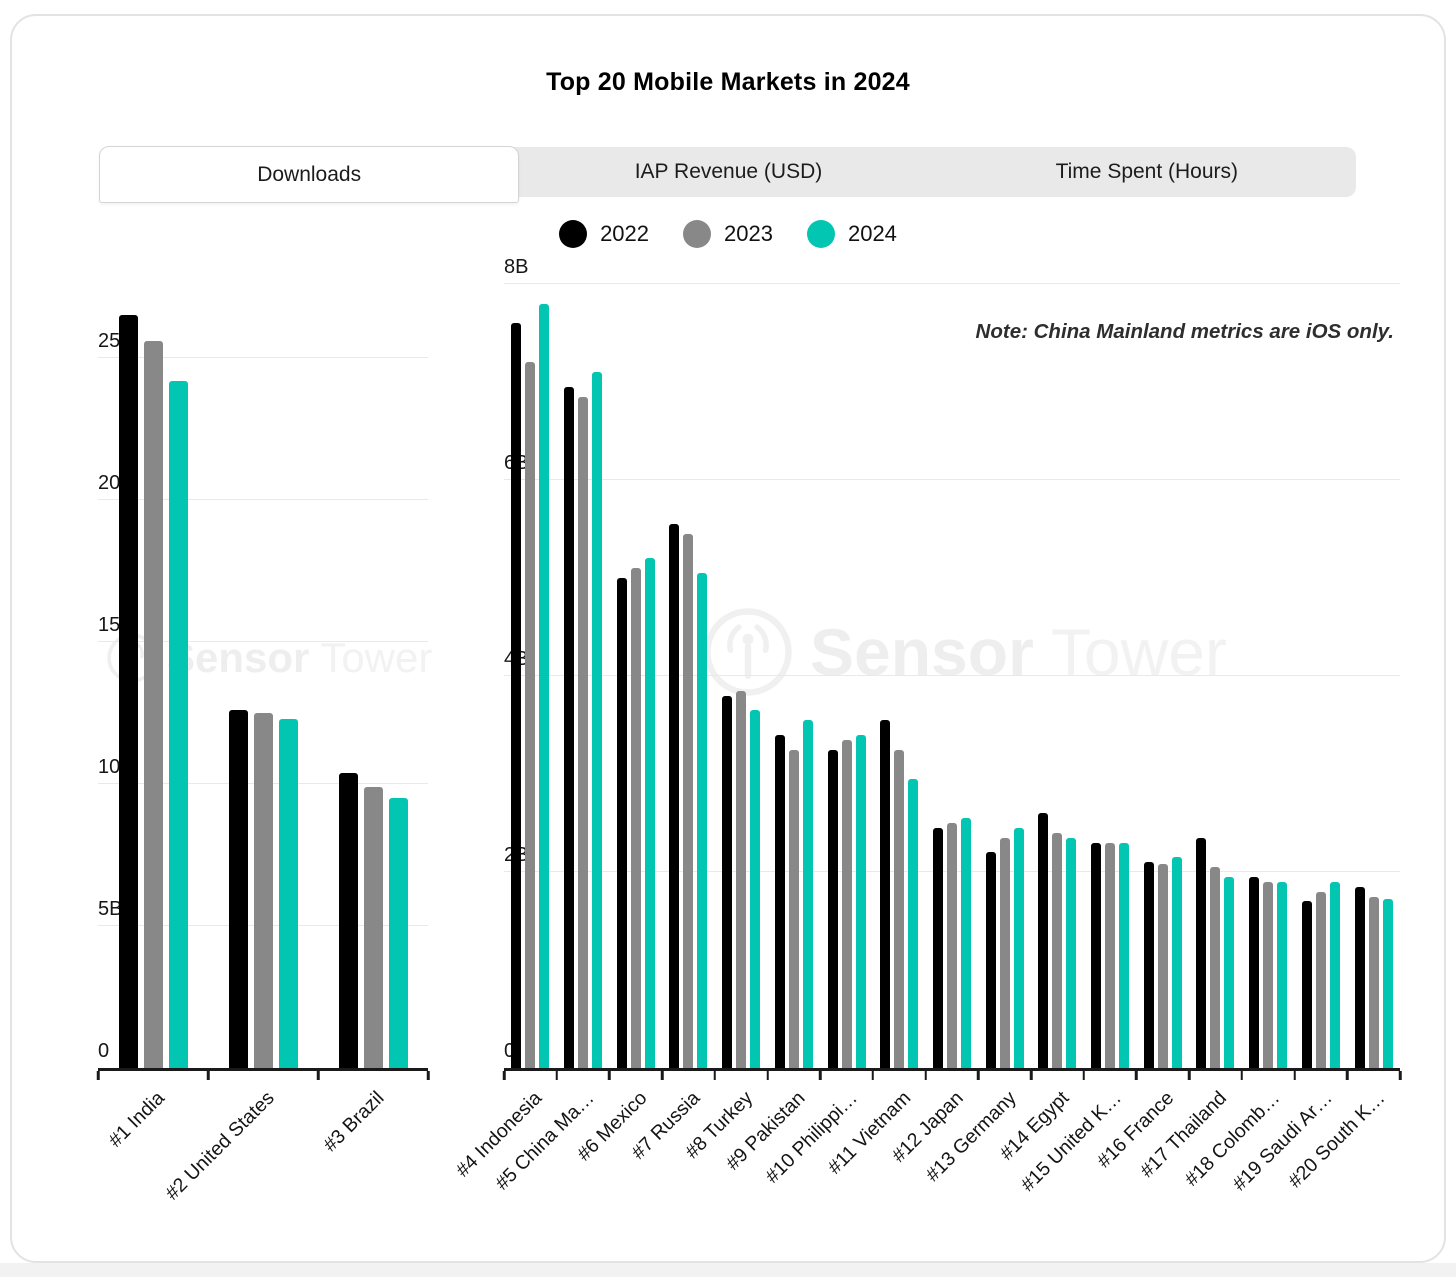  Describe the element at coordinates (263, 1162) in the screenshot. I see `x-axis-labels: #1 India #2 United States #3 Brazil` at that location.